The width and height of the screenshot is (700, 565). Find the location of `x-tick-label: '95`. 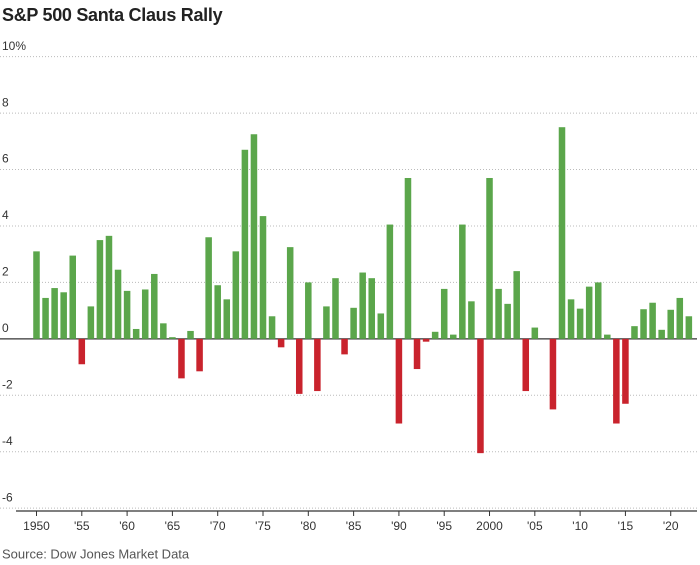

x-tick-label: '95 is located at coordinates (444, 526).